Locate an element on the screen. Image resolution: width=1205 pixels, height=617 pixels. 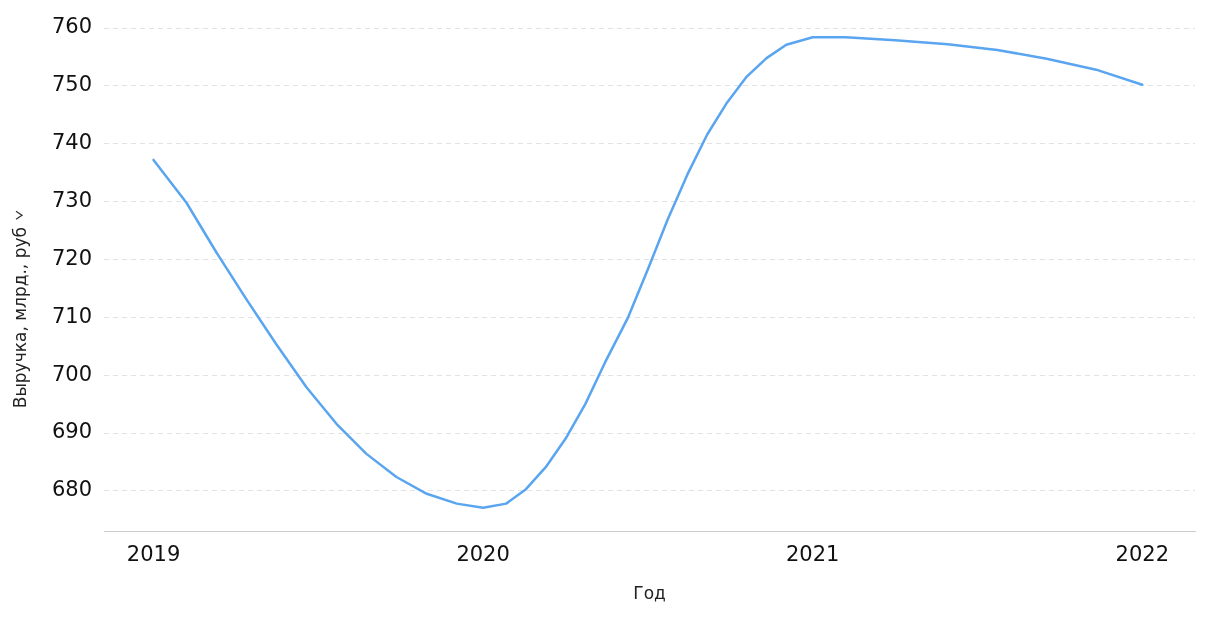
x-axis-title: Год is located at coordinates (649, 593).